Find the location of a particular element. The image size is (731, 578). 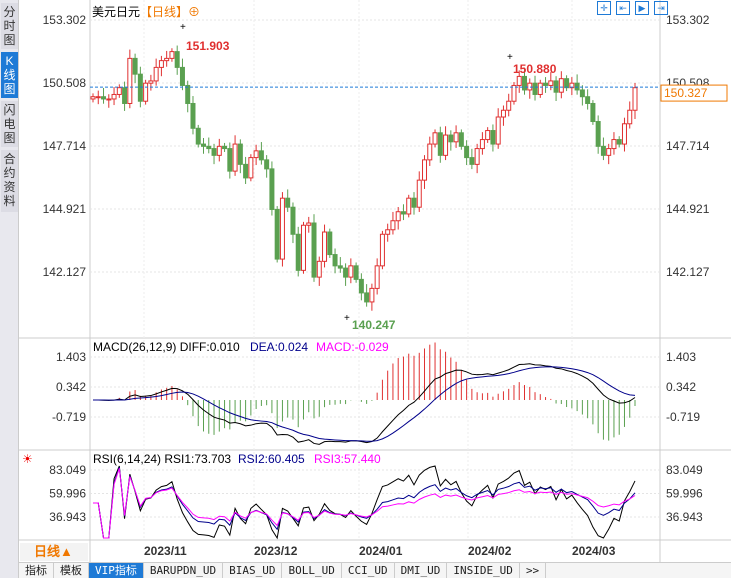

macd-axis-label: -0.719 is located at coordinates (69, 417).